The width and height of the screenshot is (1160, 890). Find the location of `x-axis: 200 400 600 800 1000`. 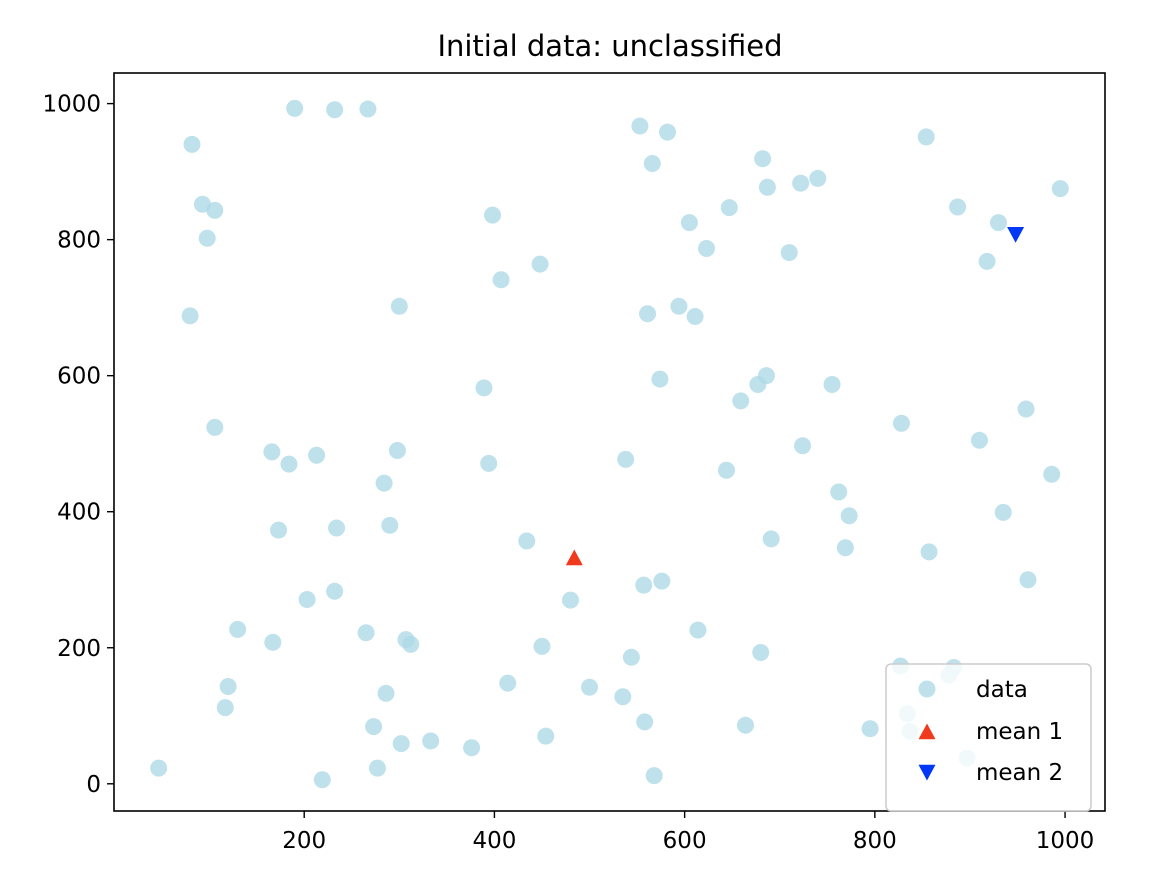

x-axis: 200 400 600 800 1000 is located at coordinates (688, 832).